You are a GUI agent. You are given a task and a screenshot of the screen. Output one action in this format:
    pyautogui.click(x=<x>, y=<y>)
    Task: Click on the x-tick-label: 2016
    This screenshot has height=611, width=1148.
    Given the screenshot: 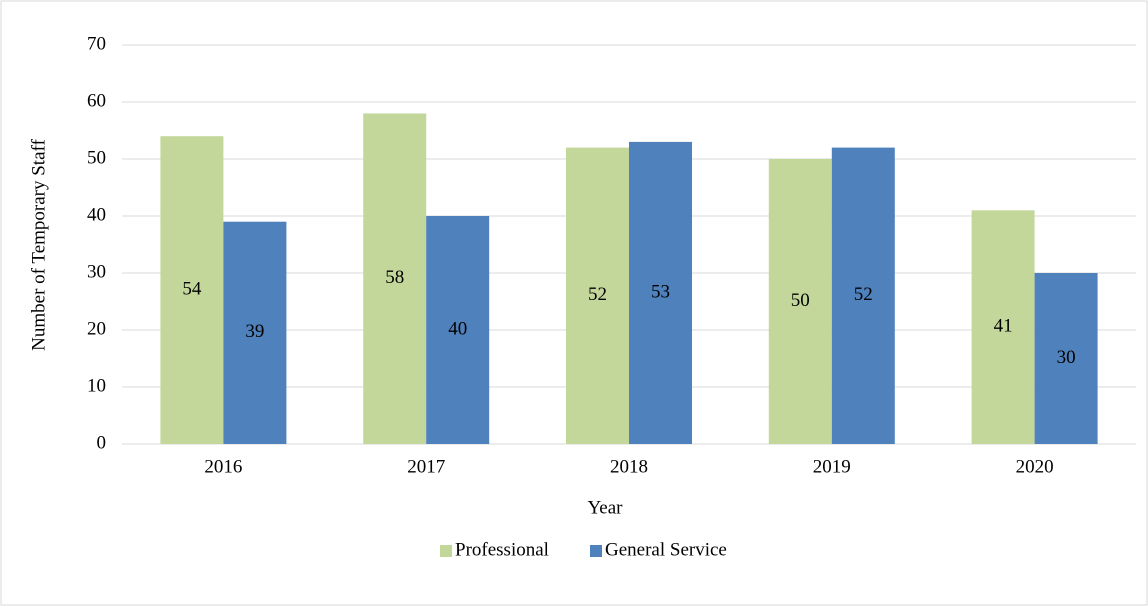 What is the action you would take?
    pyautogui.click(x=223, y=466)
    